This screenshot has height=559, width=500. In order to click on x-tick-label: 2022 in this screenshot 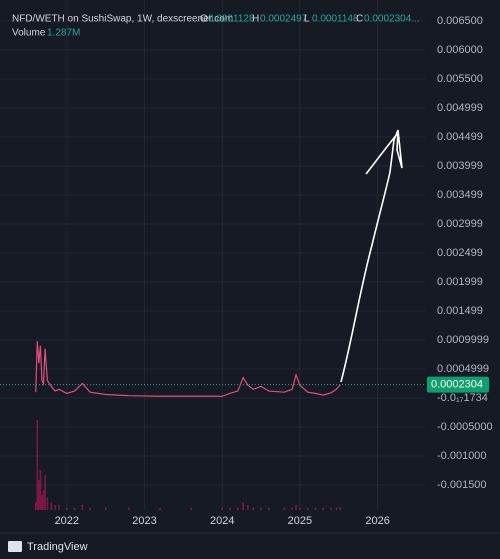, I will do `click(67, 521)`.